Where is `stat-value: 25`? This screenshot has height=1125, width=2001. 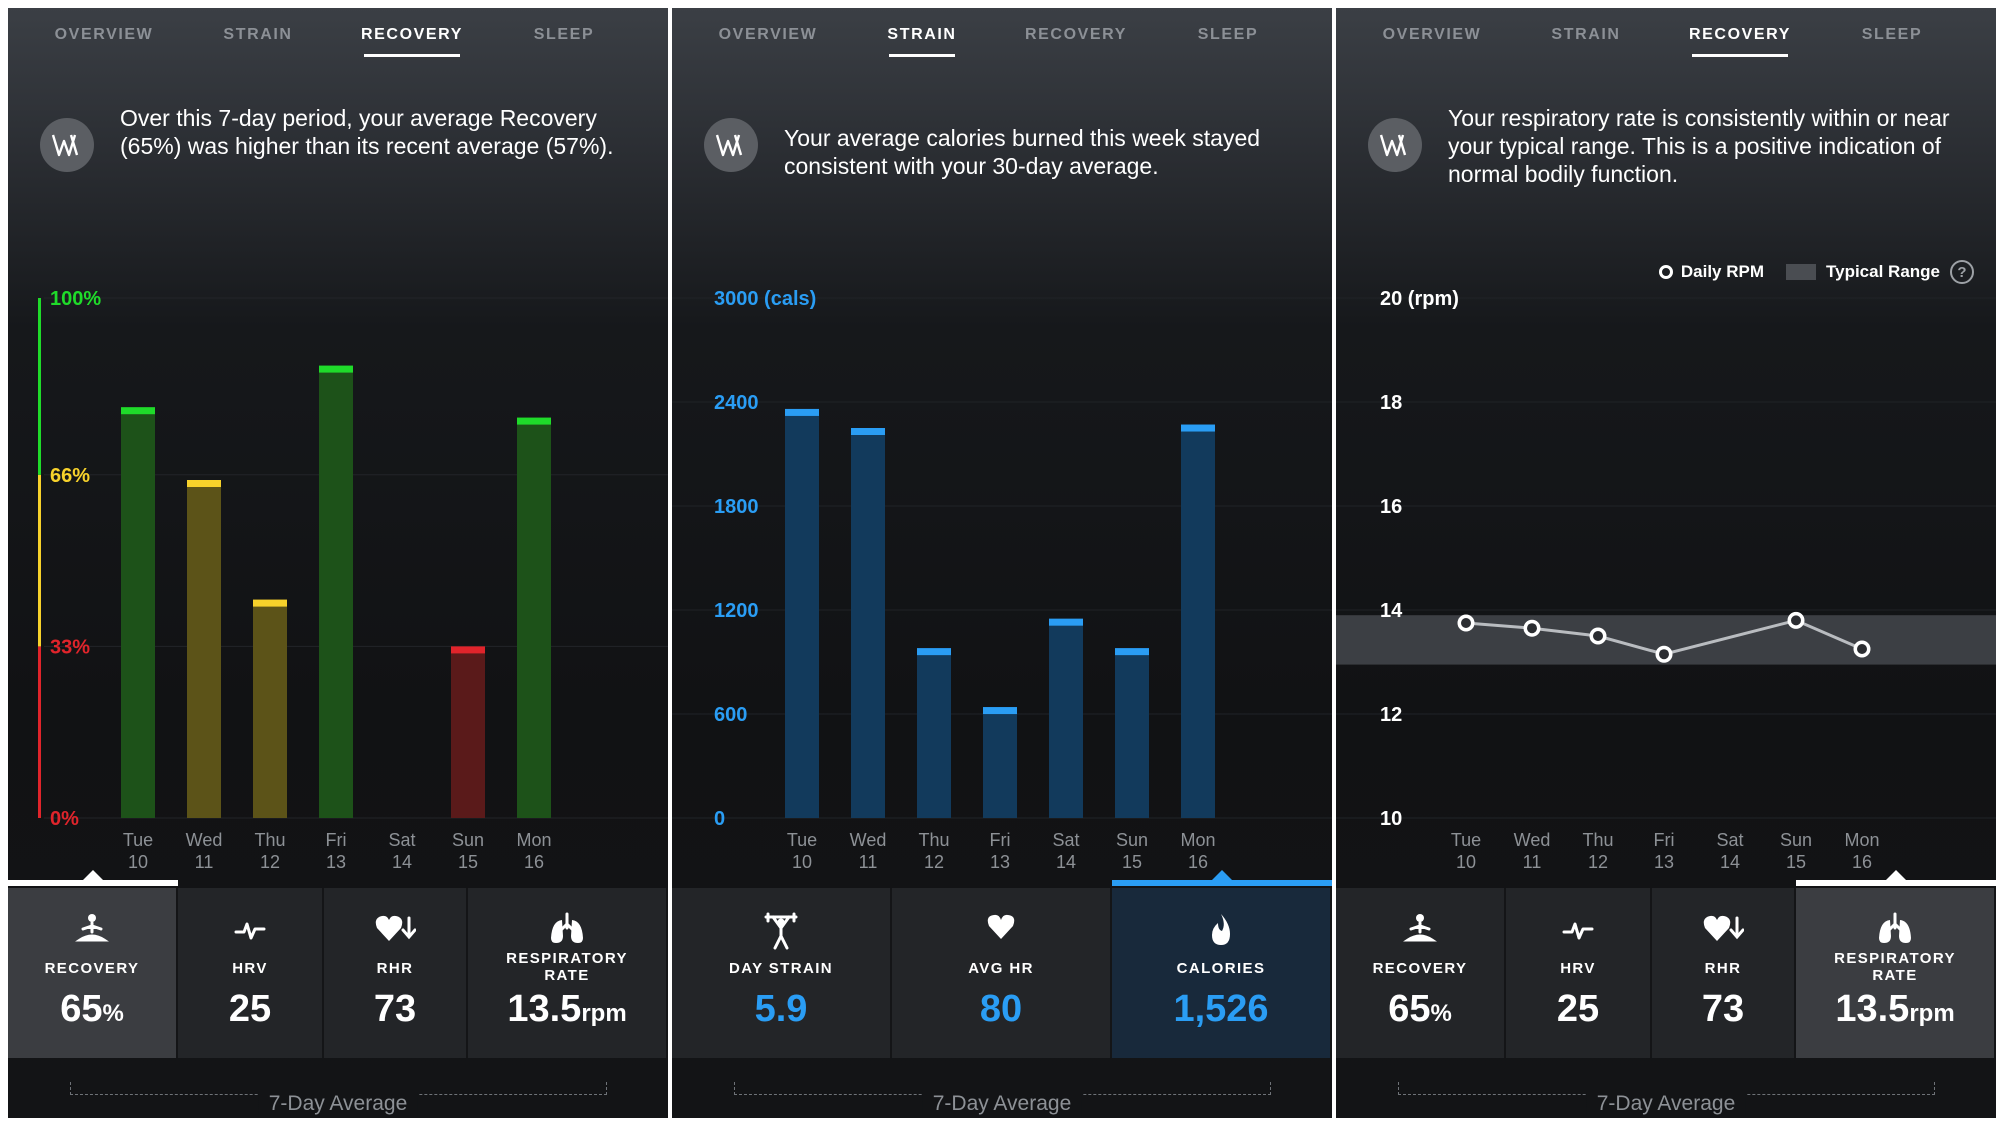 stat-value: 25 is located at coordinates (250, 1009).